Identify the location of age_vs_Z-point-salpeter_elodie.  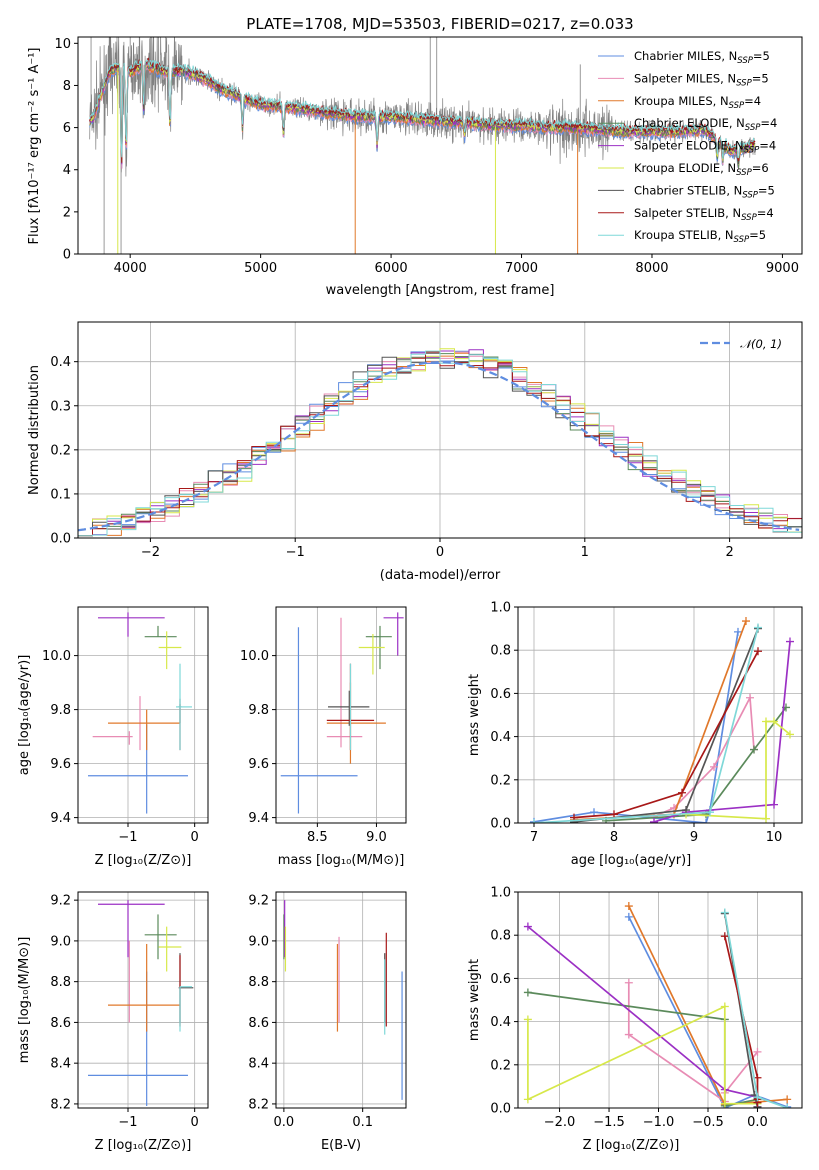
(131, 624).